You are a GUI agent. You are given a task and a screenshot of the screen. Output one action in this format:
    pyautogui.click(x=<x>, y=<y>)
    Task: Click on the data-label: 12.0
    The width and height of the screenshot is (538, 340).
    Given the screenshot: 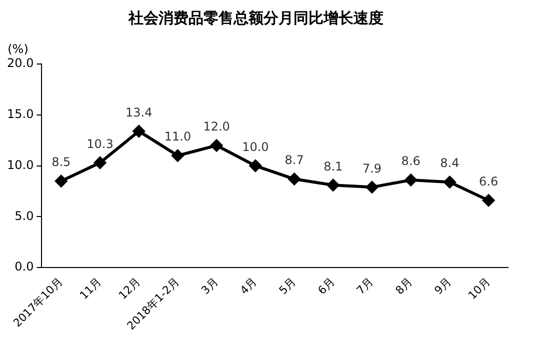 What is the action you would take?
    pyautogui.click(x=216, y=127)
    